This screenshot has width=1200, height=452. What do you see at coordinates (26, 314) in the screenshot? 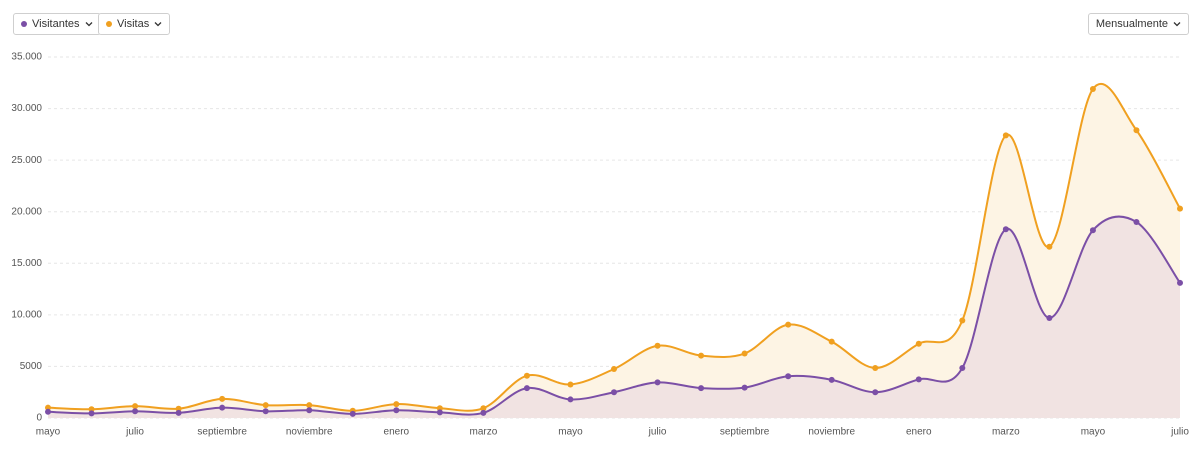
I see `y-tick-label: 10.000` at bounding box center [26, 314].